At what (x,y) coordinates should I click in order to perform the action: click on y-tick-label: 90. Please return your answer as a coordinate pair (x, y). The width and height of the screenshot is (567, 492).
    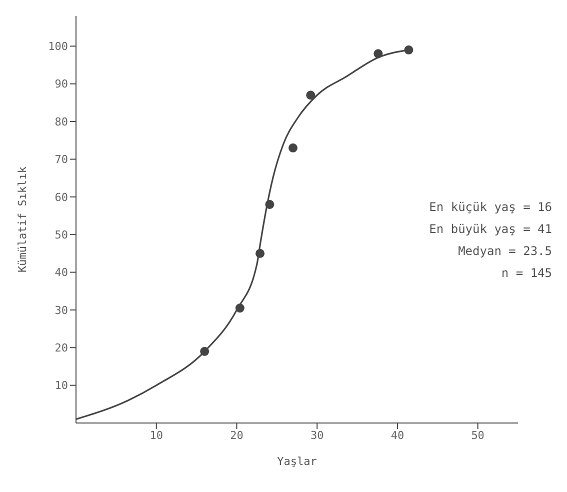
    Looking at the image, I should click on (61, 84).